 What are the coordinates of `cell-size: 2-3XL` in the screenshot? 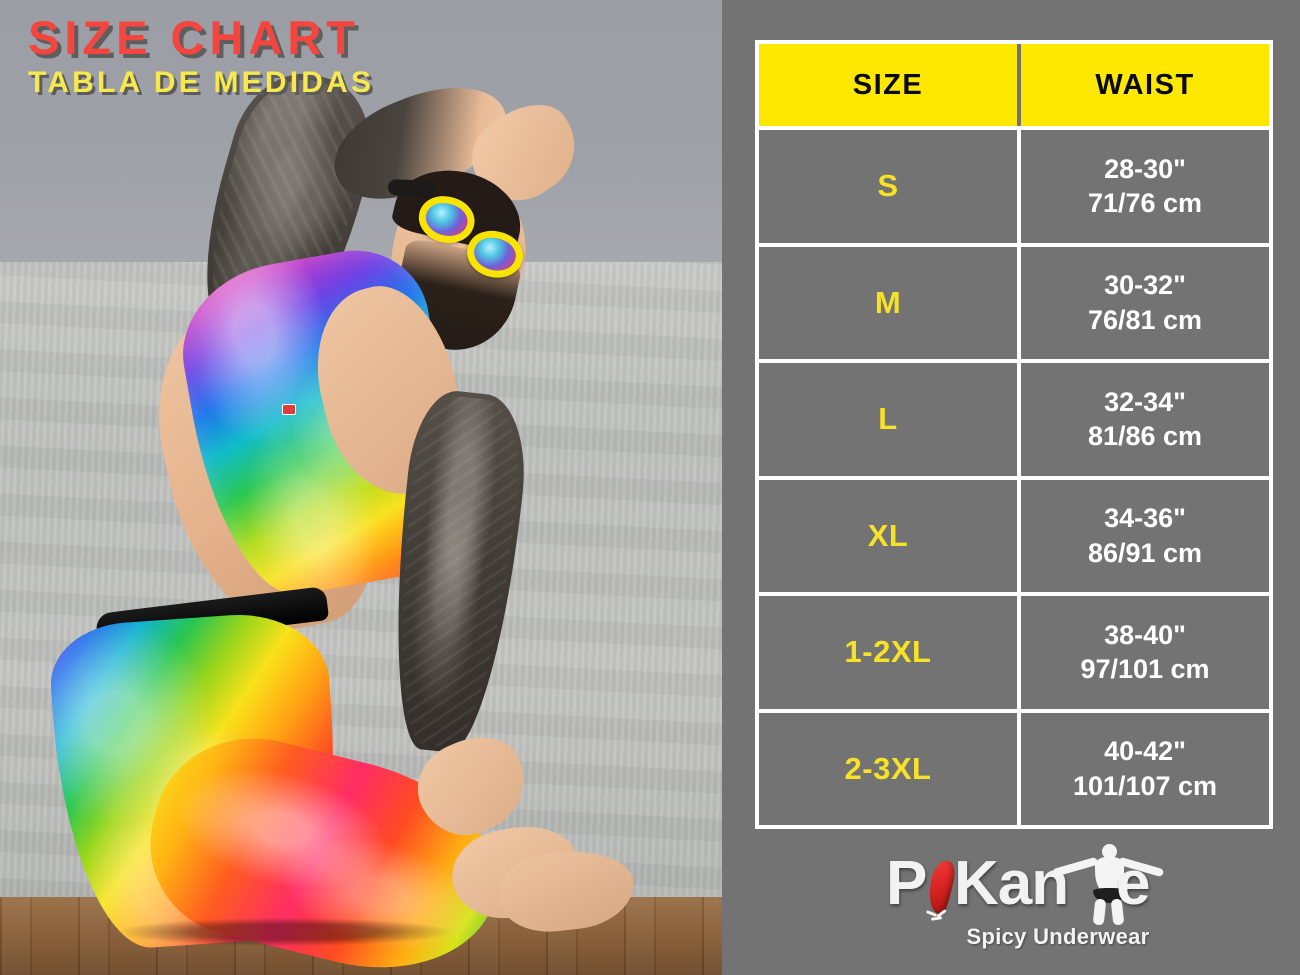 It's located at (890, 768).